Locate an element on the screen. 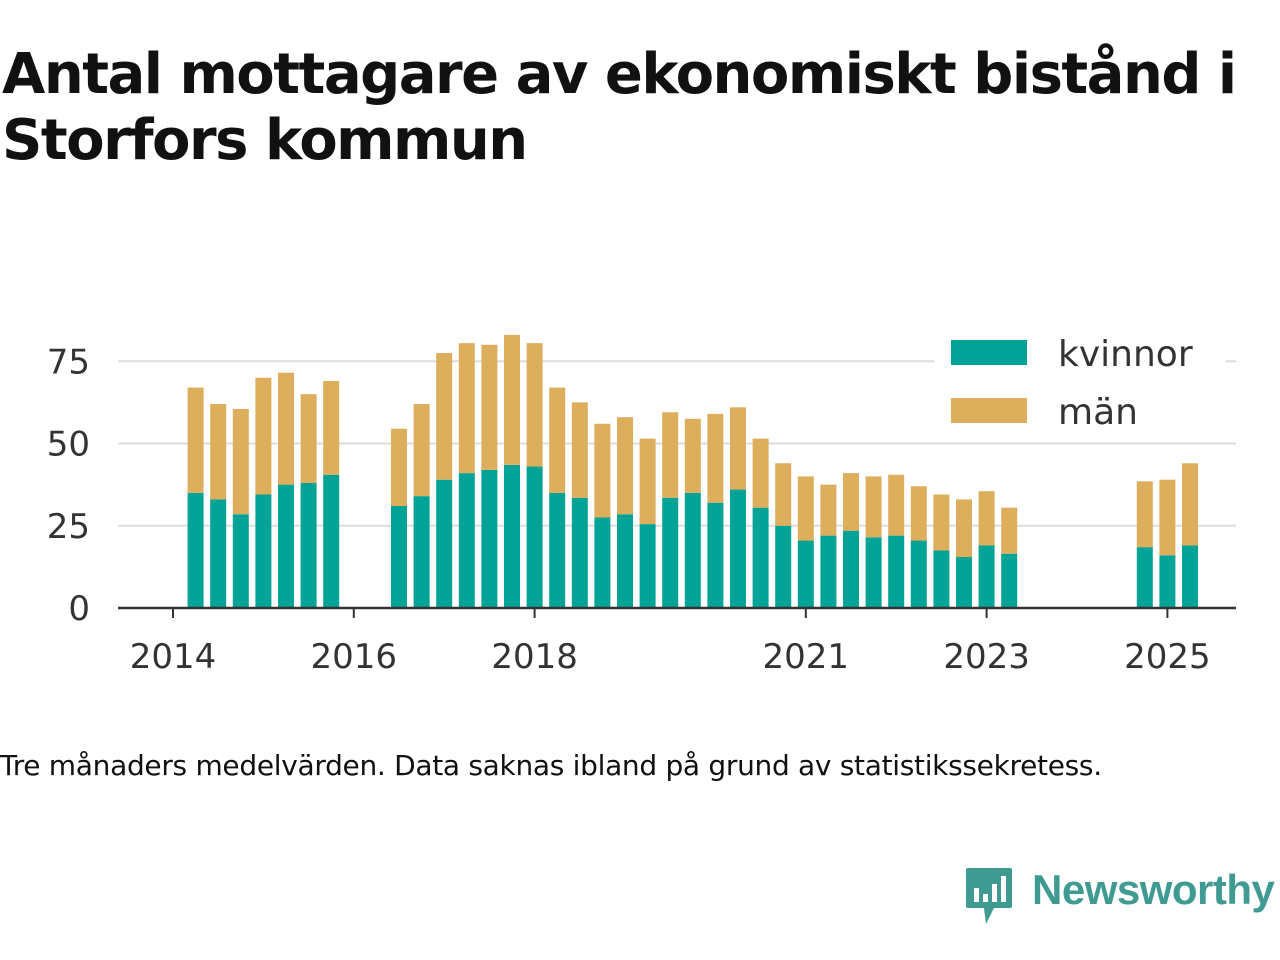 This screenshot has width=1280, height=960. x-tick-label: 2018 is located at coordinates (534, 657).